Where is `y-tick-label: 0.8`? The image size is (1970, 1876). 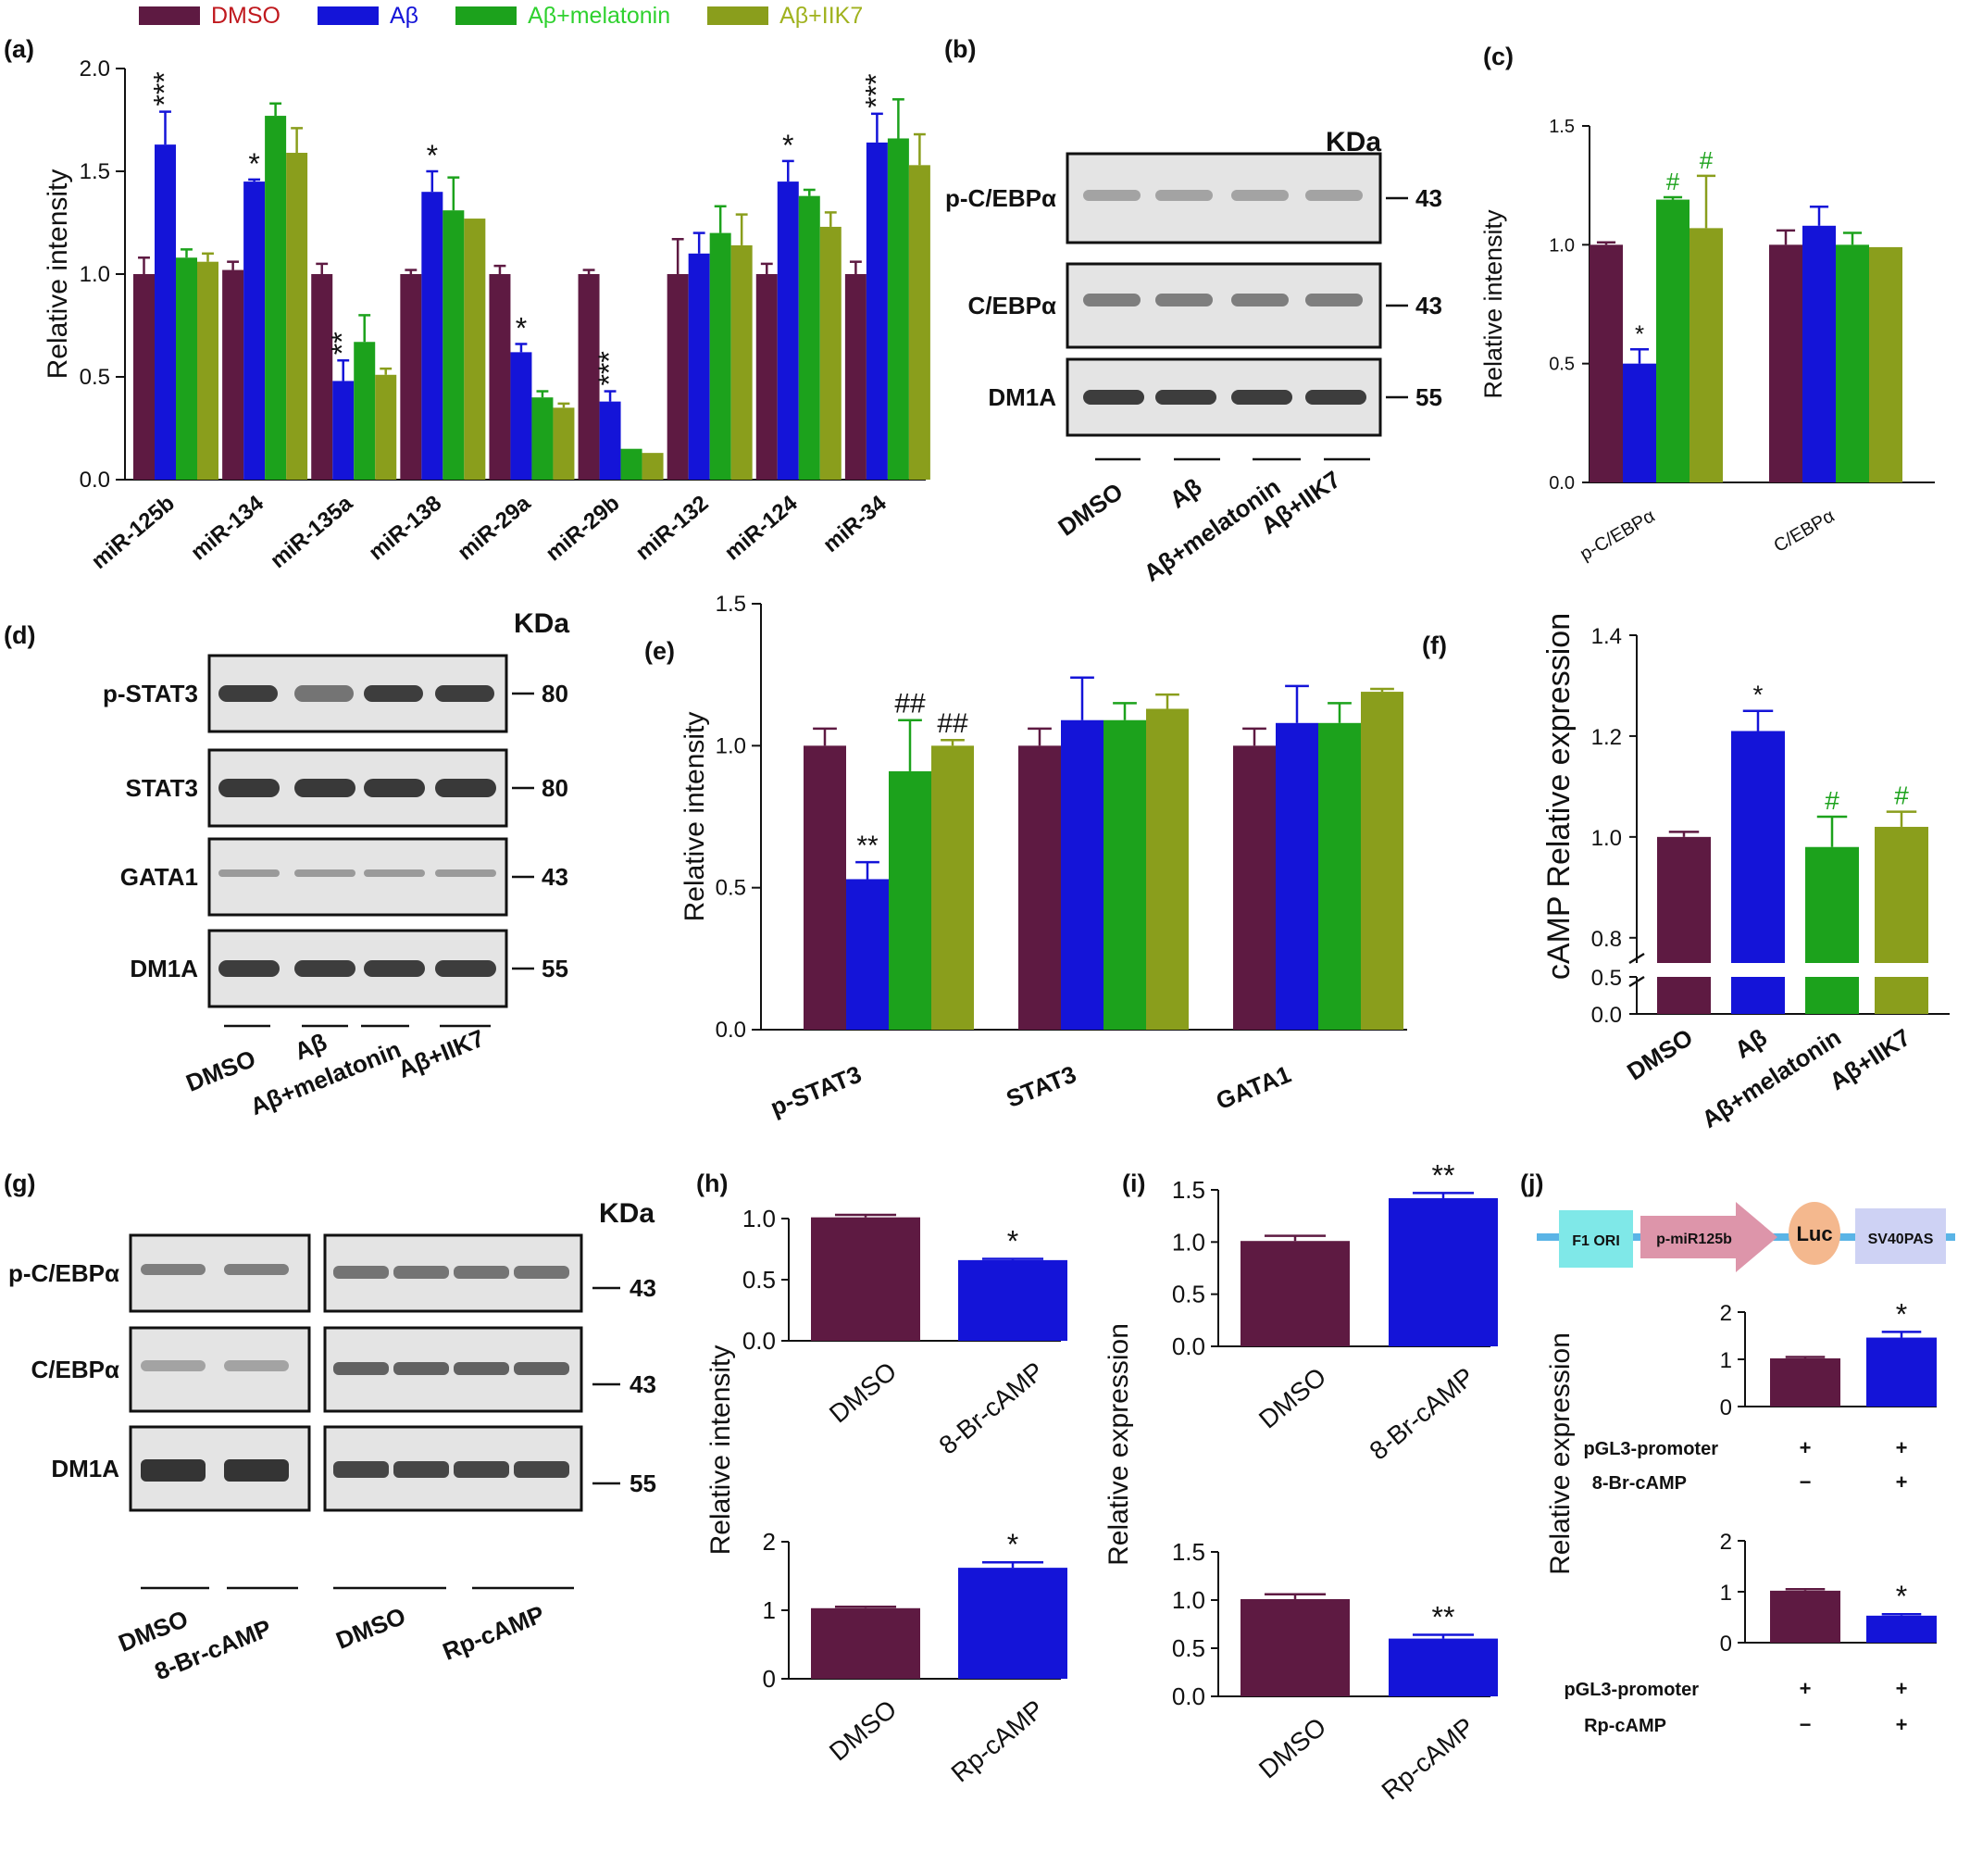
y-tick-label: 0.8 is located at coordinates (1606, 939).